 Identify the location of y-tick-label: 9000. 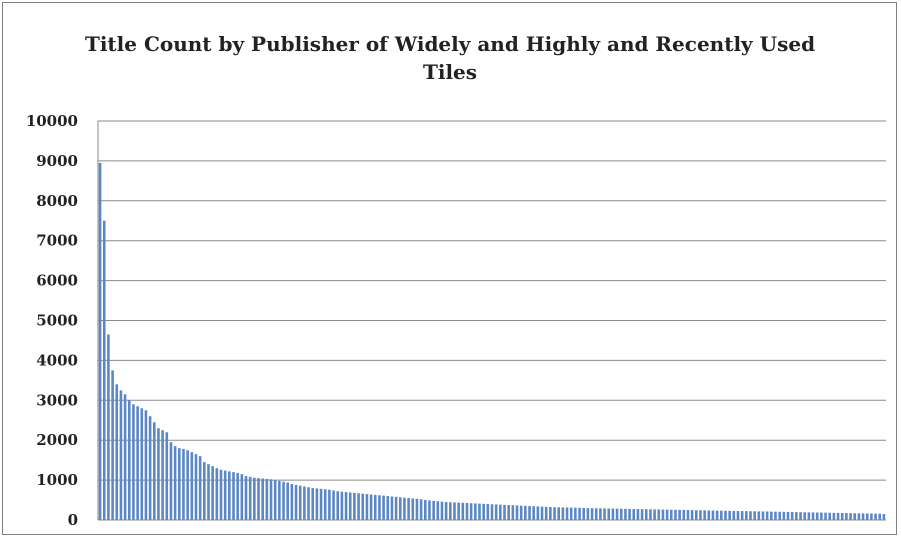
(57, 161).